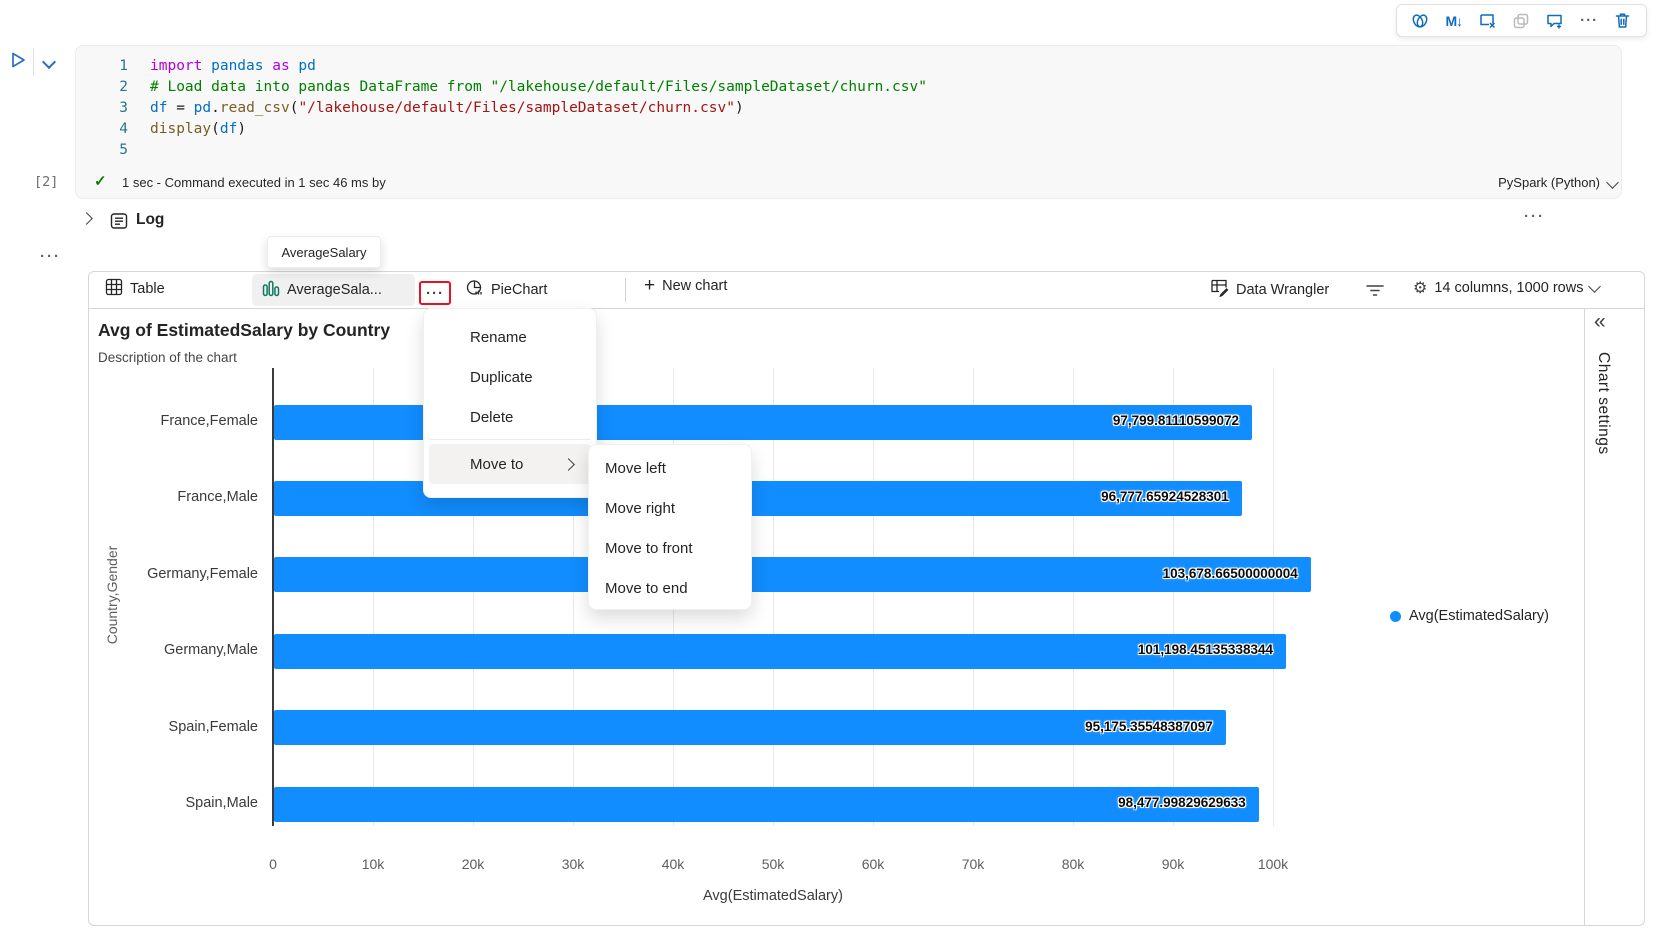 The height and width of the screenshot is (939, 1662). Describe the element at coordinates (123, 150) in the screenshot. I see `line-number: 5` at that location.